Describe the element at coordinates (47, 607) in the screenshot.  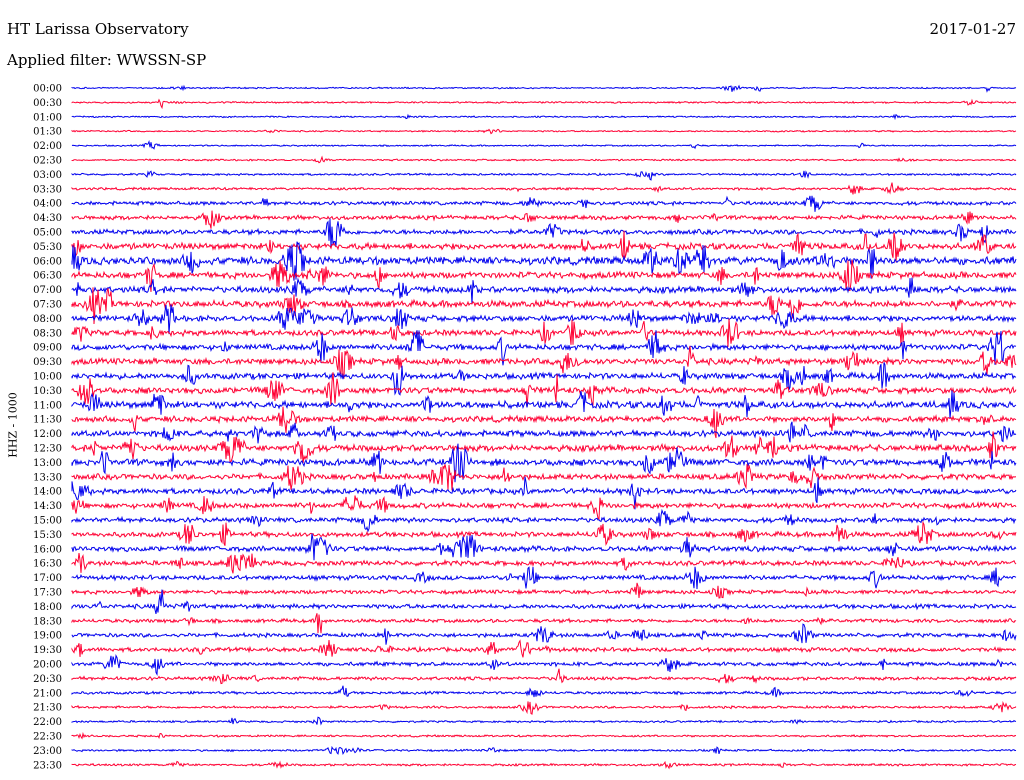
I see `time-label: 18:00` at that location.